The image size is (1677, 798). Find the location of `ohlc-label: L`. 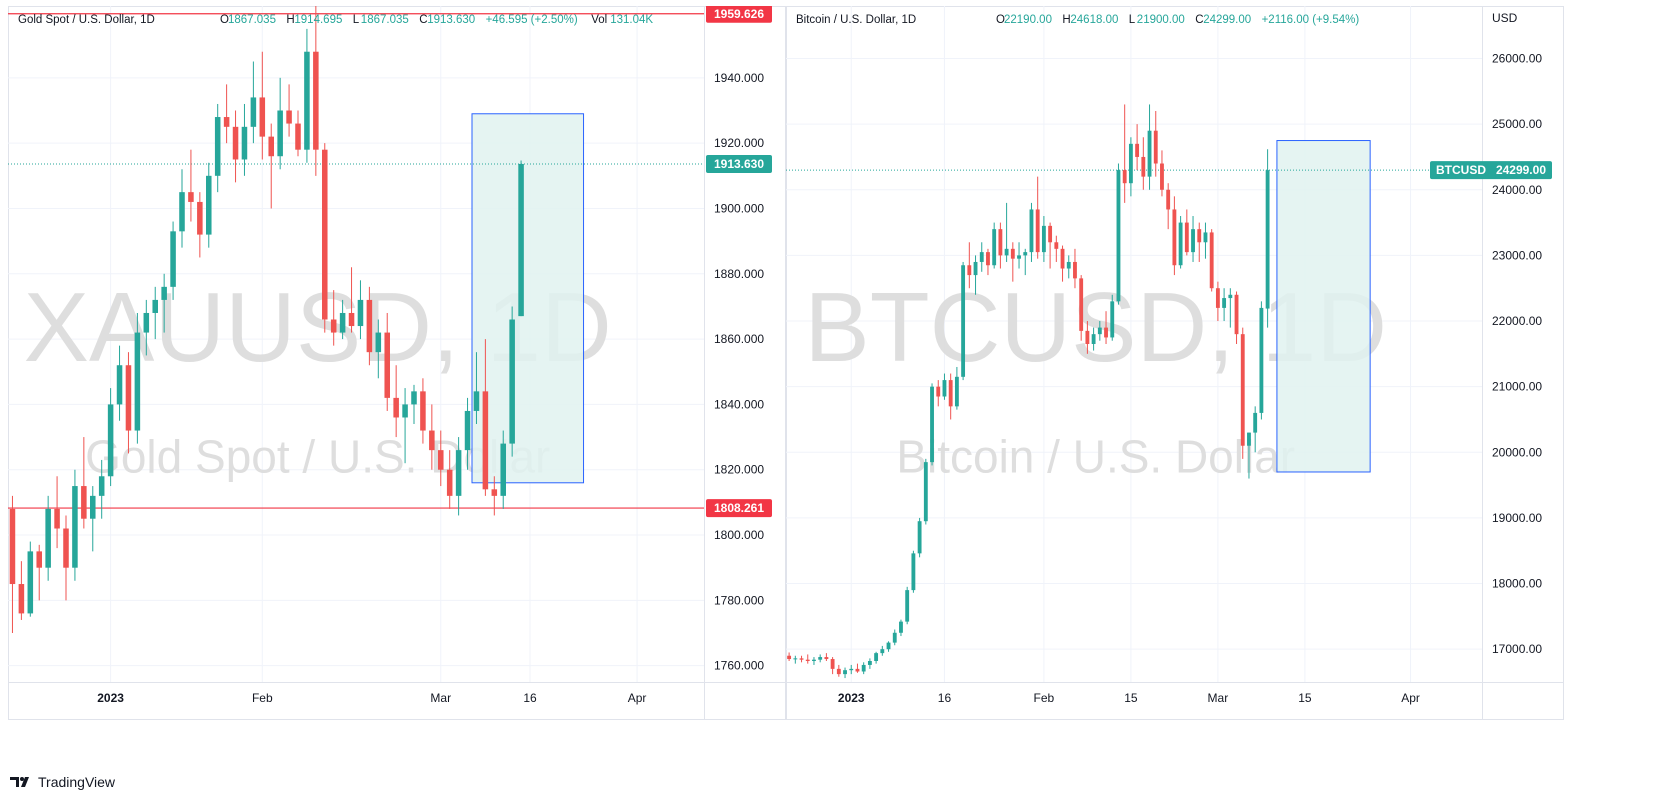

ohlc-label: L is located at coordinates (1132, 20).